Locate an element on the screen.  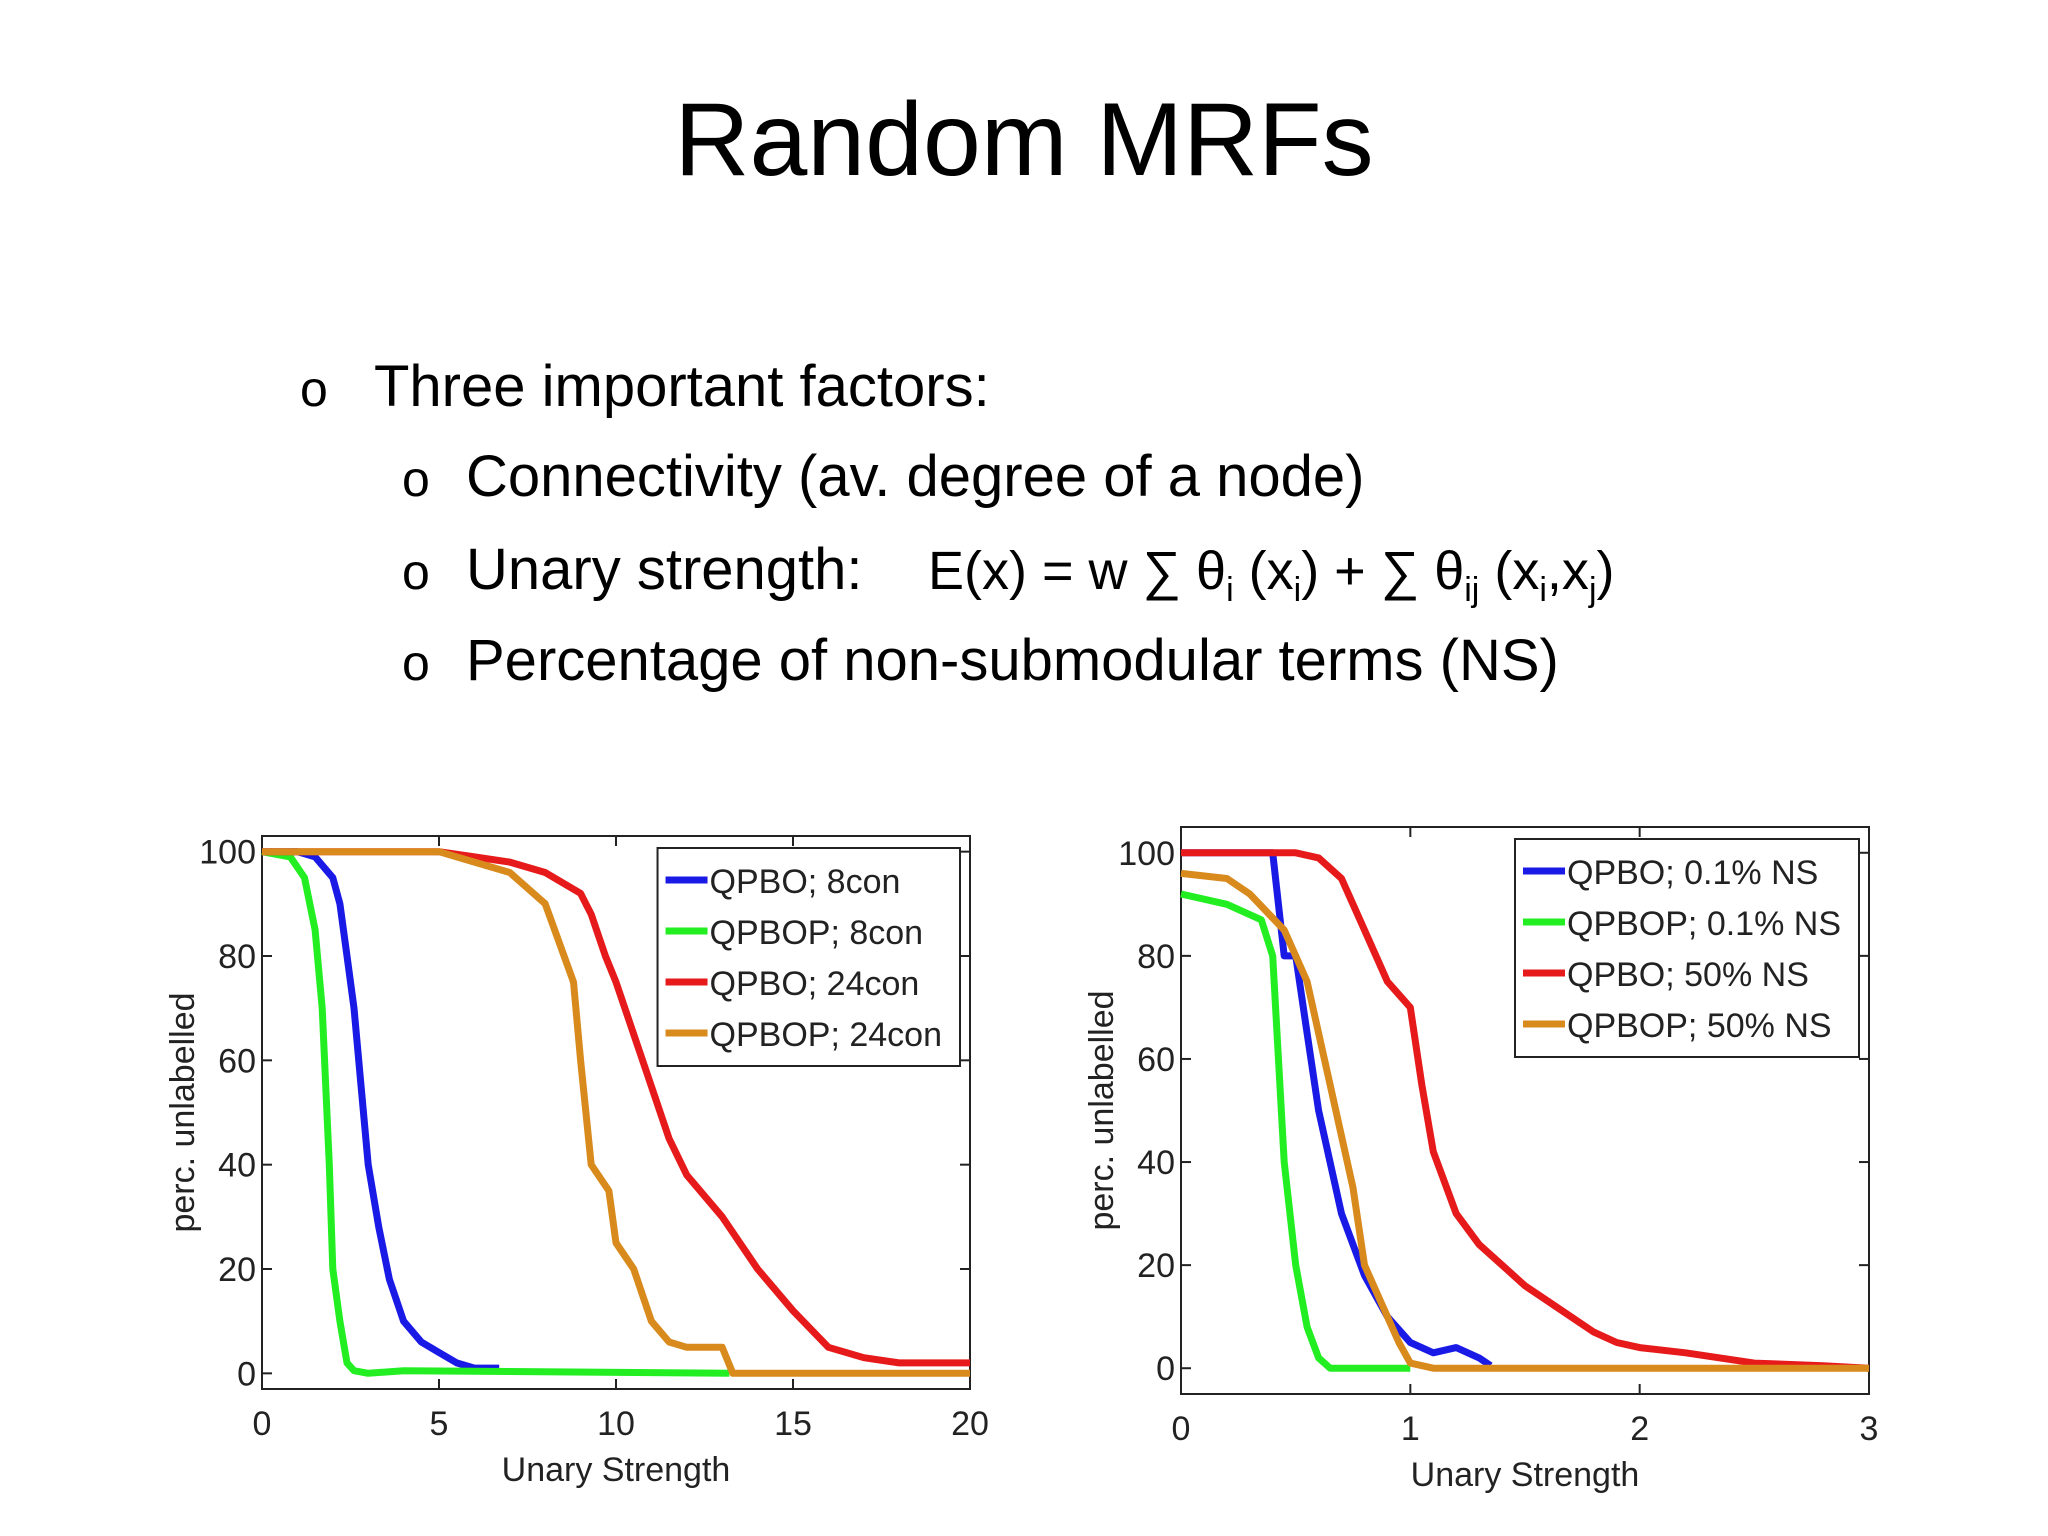
legend-label: QPBOP; 50% NS is located at coordinates (1699, 1026).